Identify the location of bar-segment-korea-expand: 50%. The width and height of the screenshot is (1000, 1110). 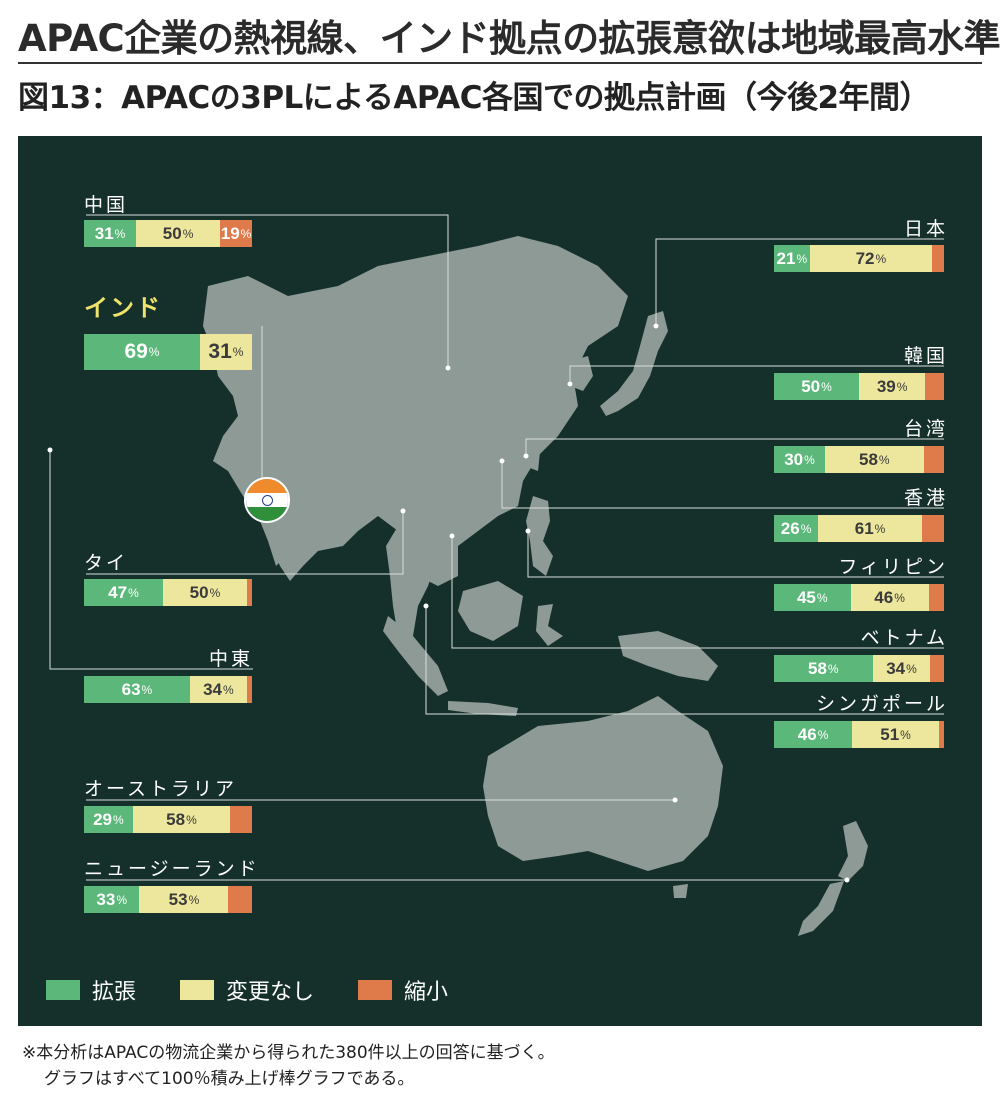
(816, 386).